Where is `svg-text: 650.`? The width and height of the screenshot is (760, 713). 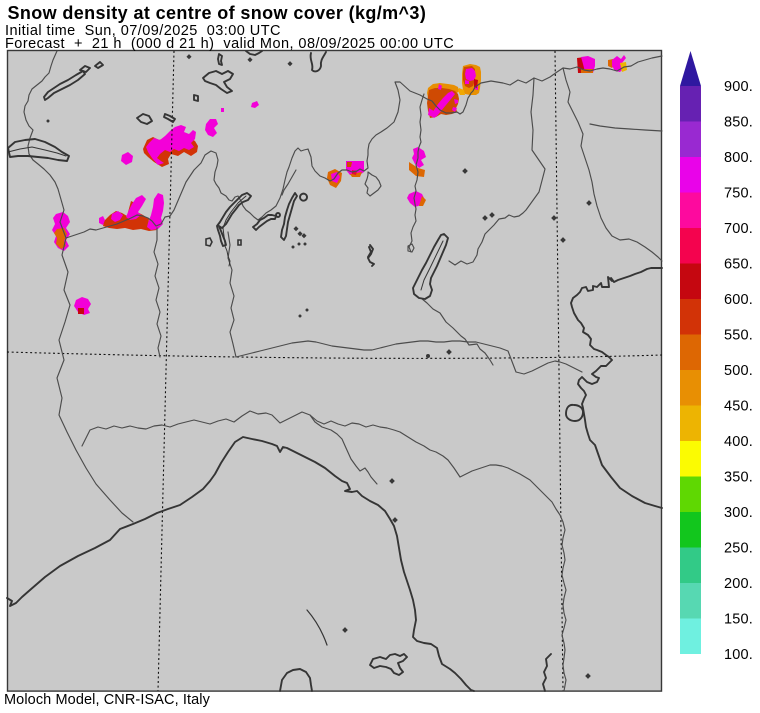 svg-text: 650. is located at coordinates (738, 265).